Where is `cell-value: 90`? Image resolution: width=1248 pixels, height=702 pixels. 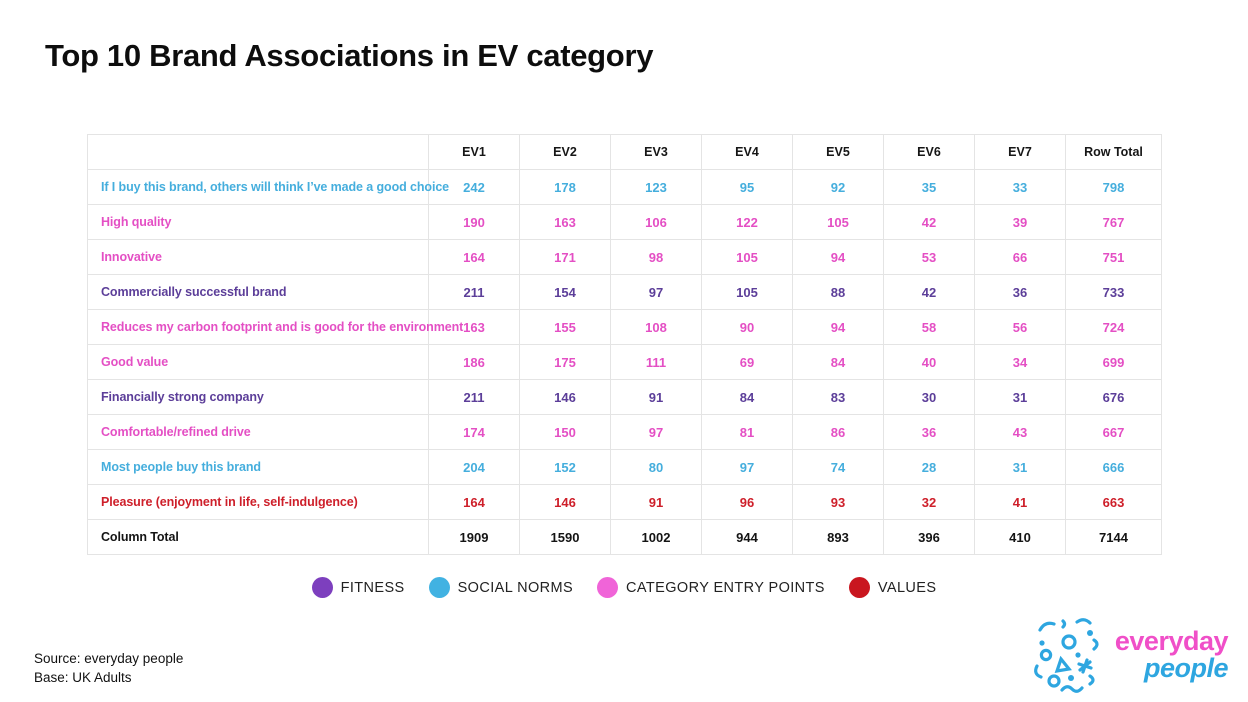
cell-value: 90 is located at coordinates (747, 327).